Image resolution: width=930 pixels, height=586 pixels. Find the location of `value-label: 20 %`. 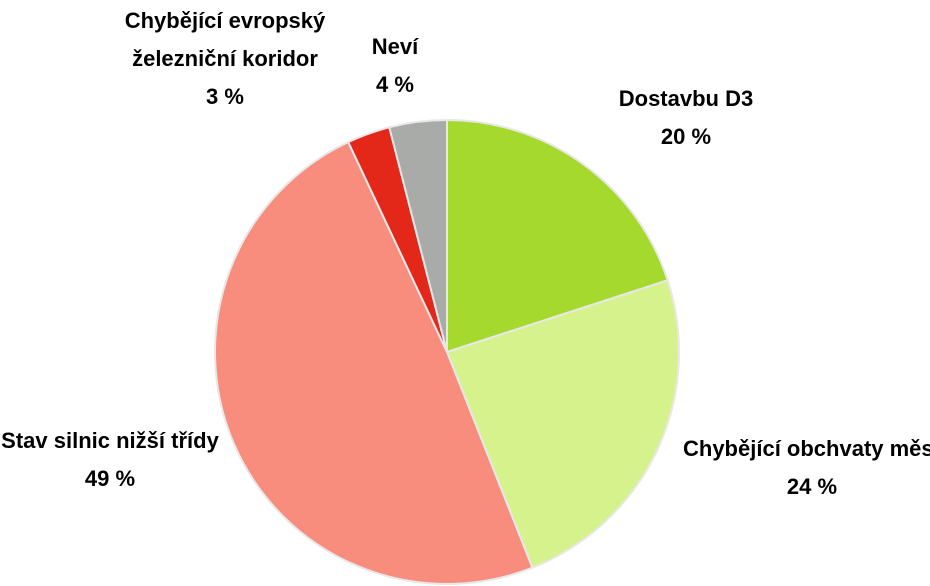

value-label: 20 % is located at coordinates (686, 136).